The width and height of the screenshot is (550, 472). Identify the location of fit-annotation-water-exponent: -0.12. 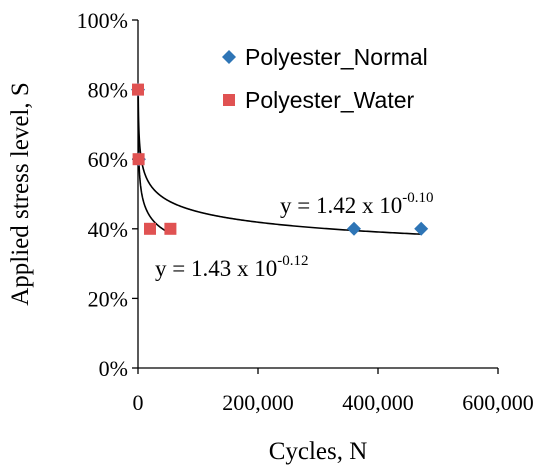
(292, 261).